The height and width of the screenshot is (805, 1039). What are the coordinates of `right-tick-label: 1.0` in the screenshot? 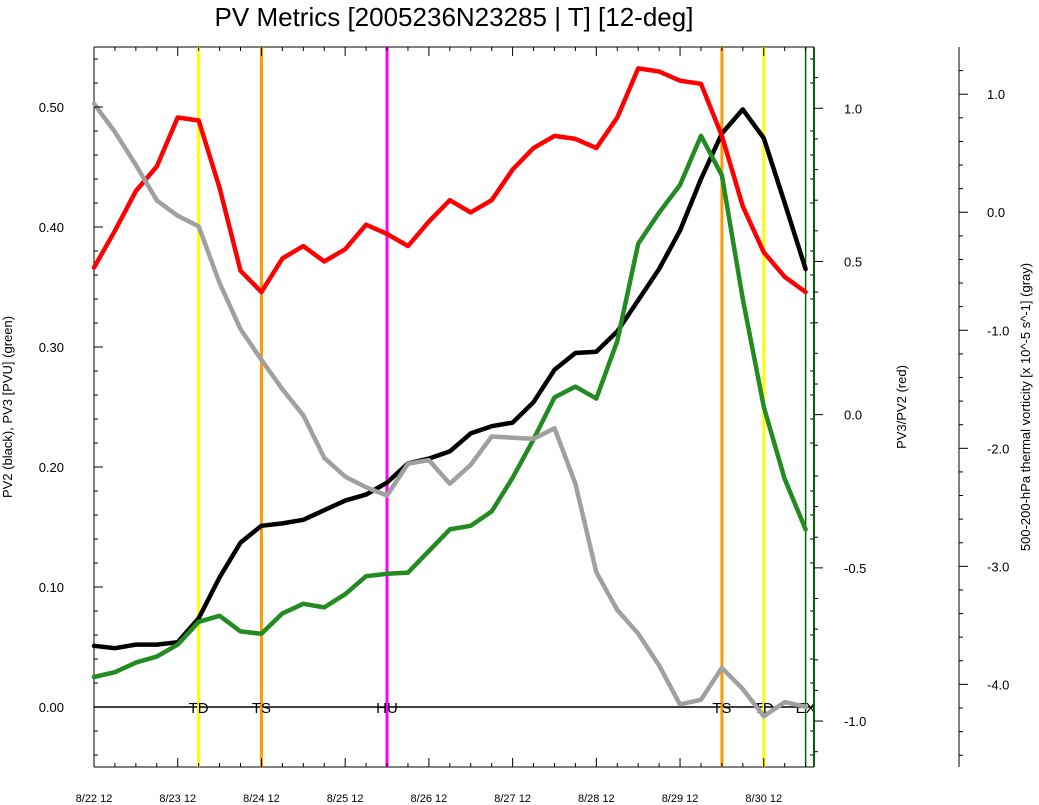 It's located at (996, 94).